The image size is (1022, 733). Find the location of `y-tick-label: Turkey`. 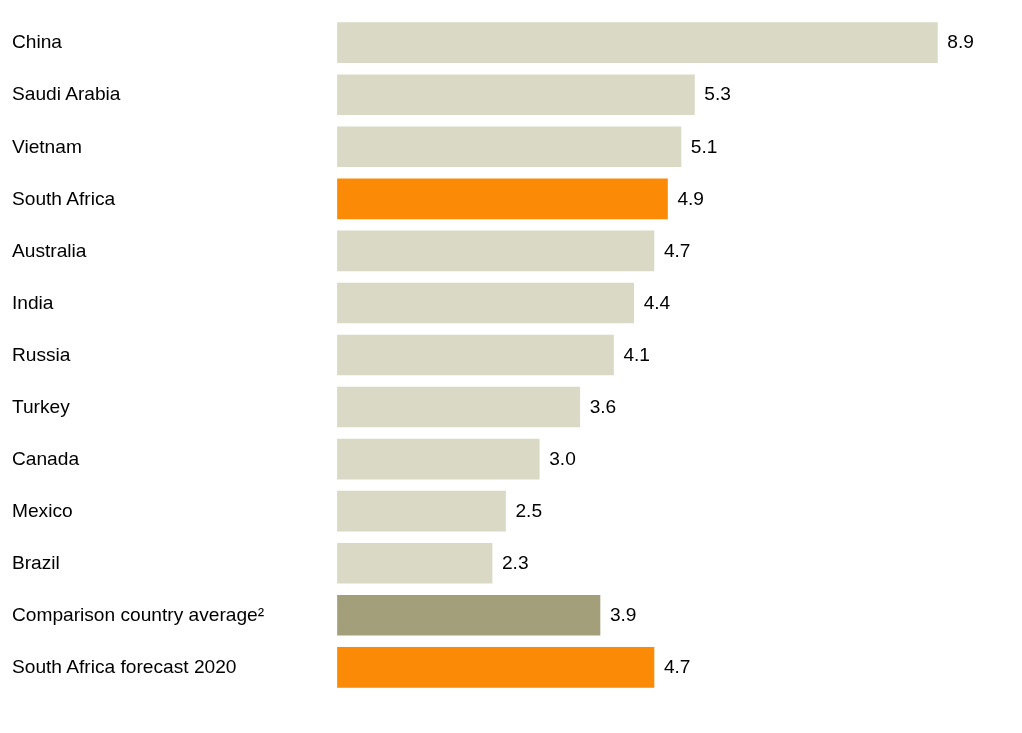

y-tick-label: Turkey is located at coordinates (41, 406).